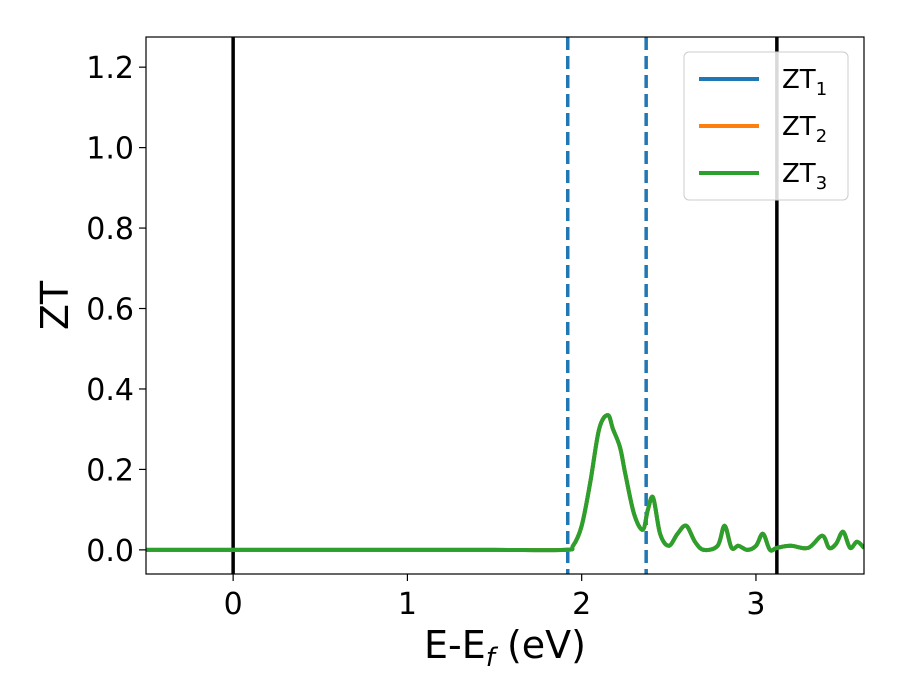  What do you see at coordinates (804, 129) in the screenshot?
I see `legend-label-2: ZT2` at bounding box center [804, 129].